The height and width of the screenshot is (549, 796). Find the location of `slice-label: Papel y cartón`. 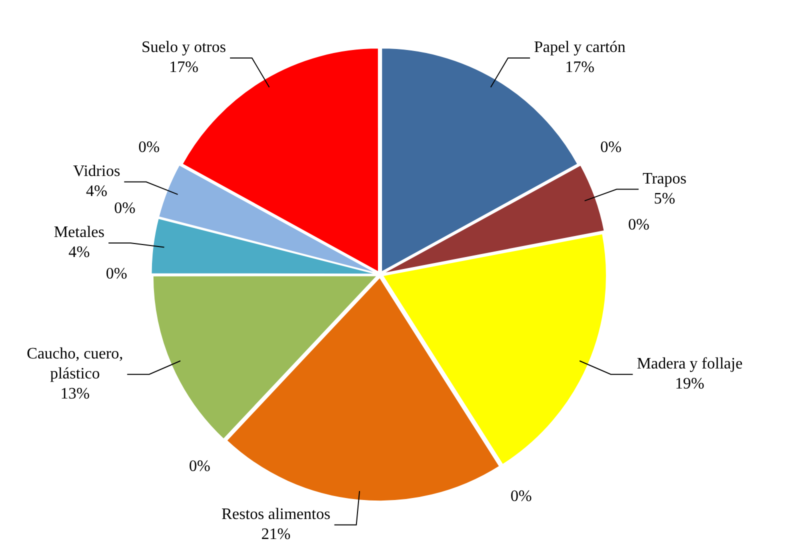

slice-label: Papel y cartón is located at coordinates (580, 47).